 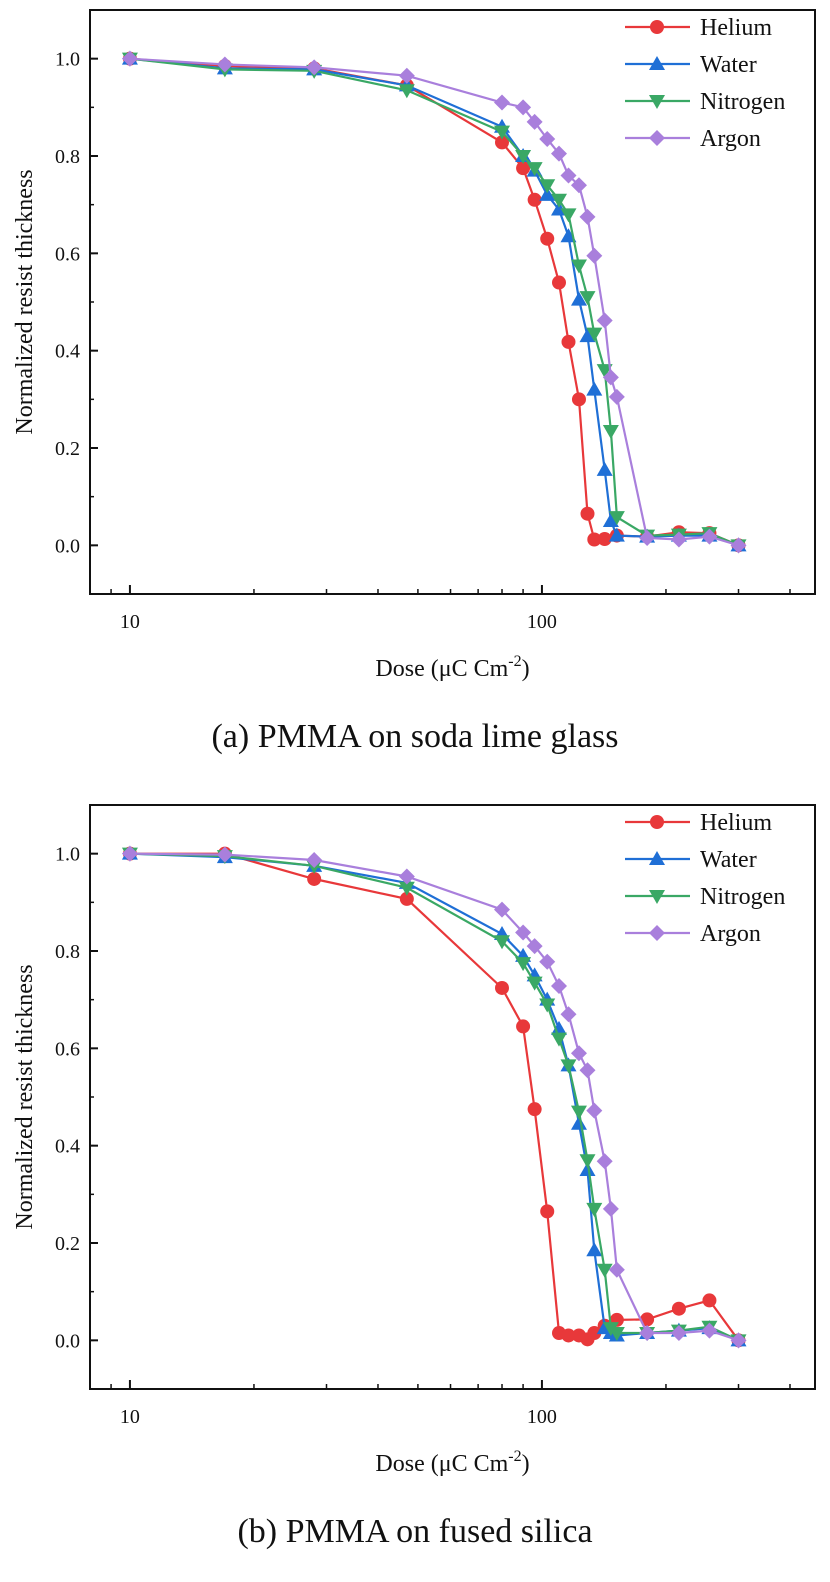 I want to click on legend-label-water: Water, so click(x=728, y=65).